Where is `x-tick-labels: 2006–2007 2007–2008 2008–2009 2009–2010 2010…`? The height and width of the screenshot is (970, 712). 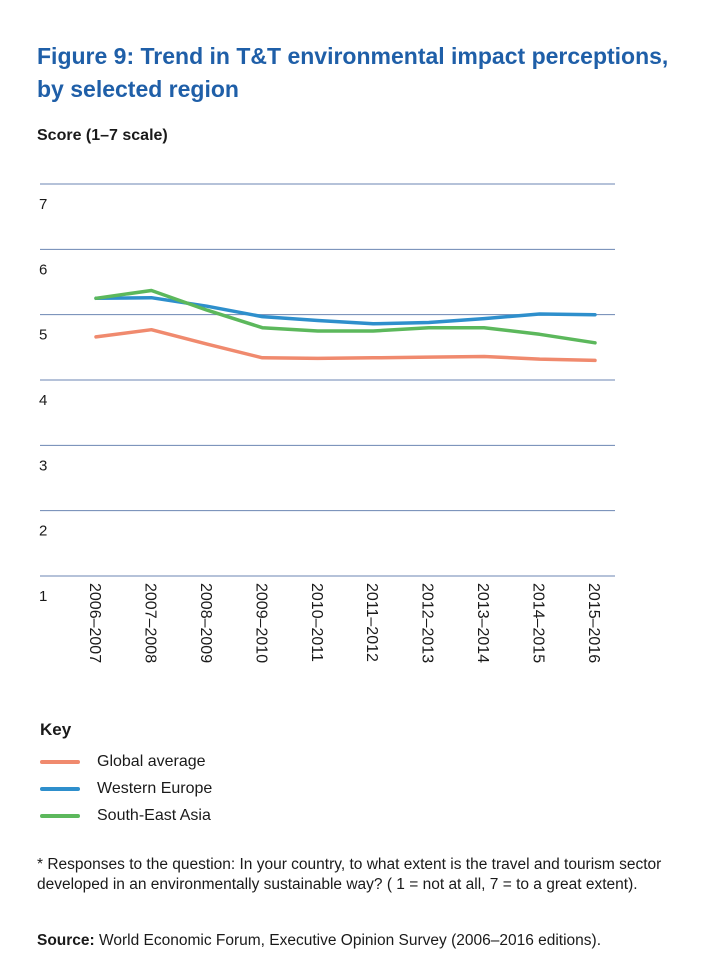
x-tick-labels: 2006–2007 2007–2008 2008–2009 2009–2010 2010… is located at coordinates (344, 623).